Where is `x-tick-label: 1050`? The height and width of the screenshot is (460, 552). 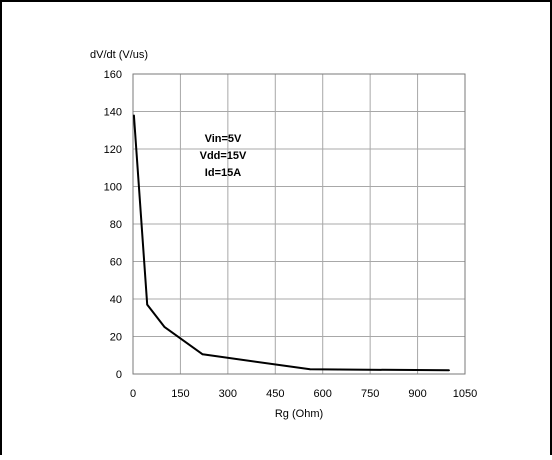 x-tick-label: 1050 is located at coordinates (465, 394).